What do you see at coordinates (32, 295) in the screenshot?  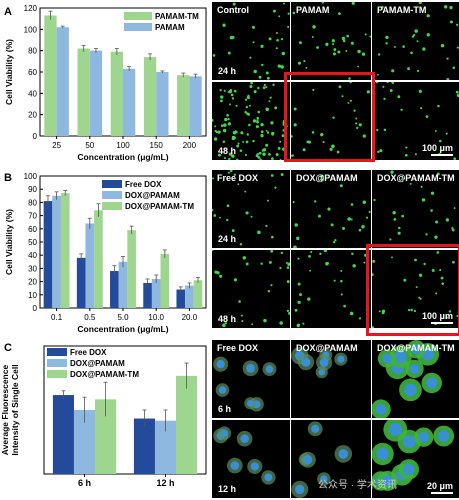 I see `y-tick-label: 10` at bounding box center [32, 295].